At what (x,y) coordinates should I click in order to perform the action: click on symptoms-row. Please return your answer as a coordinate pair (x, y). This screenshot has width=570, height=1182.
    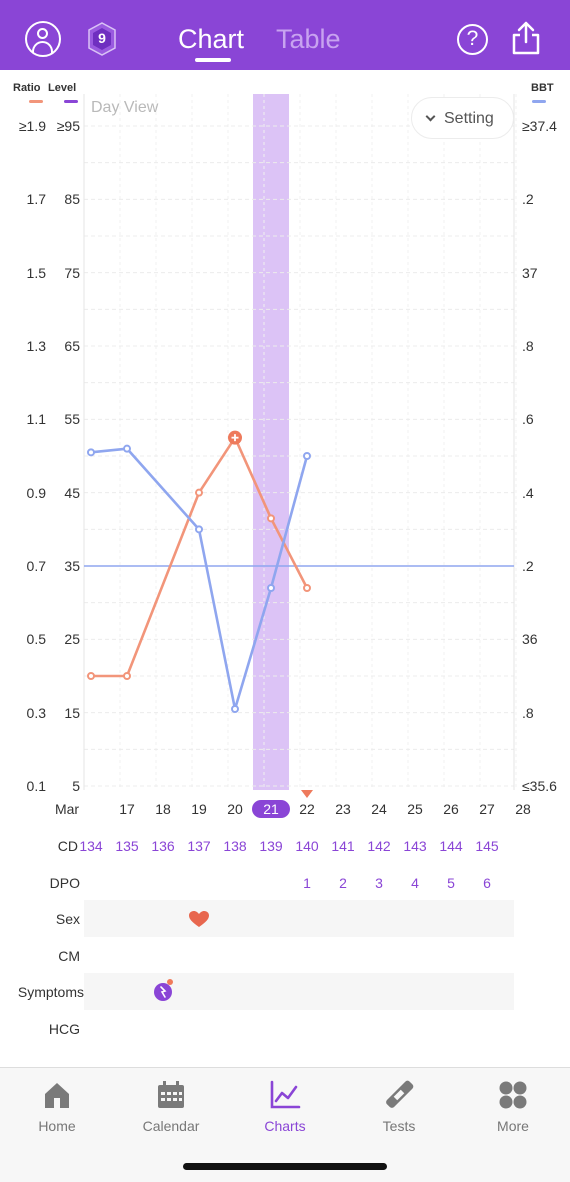
    Looking at the image, I should click on (299, 991).